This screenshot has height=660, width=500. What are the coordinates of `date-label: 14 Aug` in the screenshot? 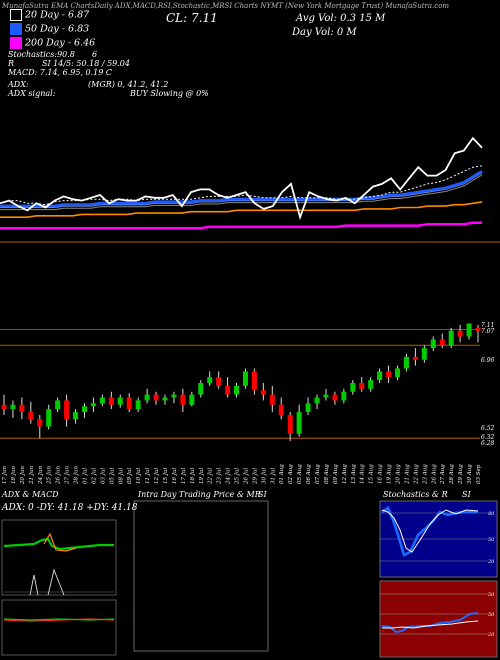 It's located at (363, 474).